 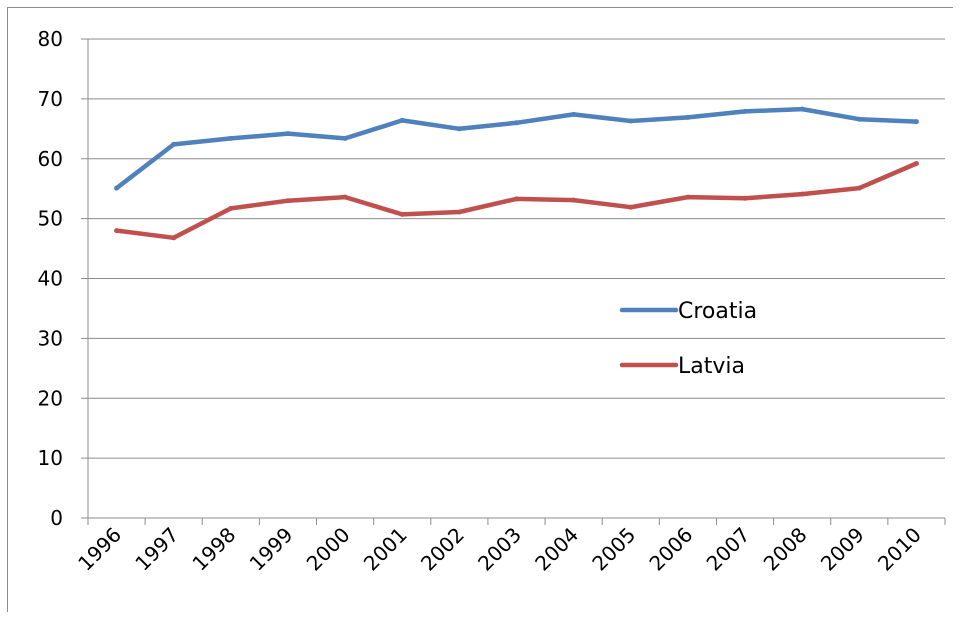 What do you see at coordinates (50, 159) in the screenshot?
I see `y-tick-label-60: 60` at bounding box center [50, 159].